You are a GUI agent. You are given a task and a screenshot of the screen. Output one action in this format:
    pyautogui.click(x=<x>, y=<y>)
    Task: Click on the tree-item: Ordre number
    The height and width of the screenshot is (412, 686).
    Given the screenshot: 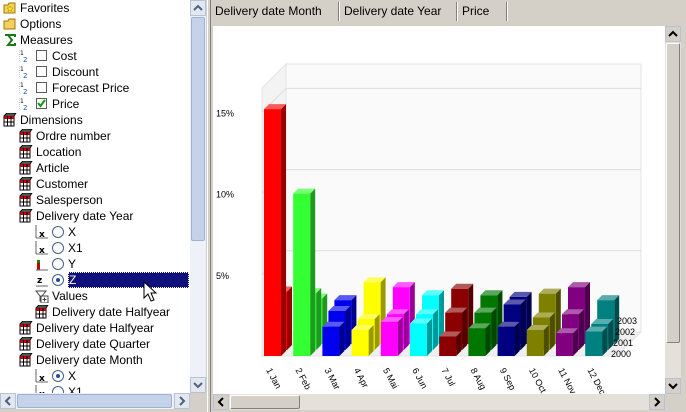 What is the action you would take?
    pyautogui.click(x=95, y=136)
    